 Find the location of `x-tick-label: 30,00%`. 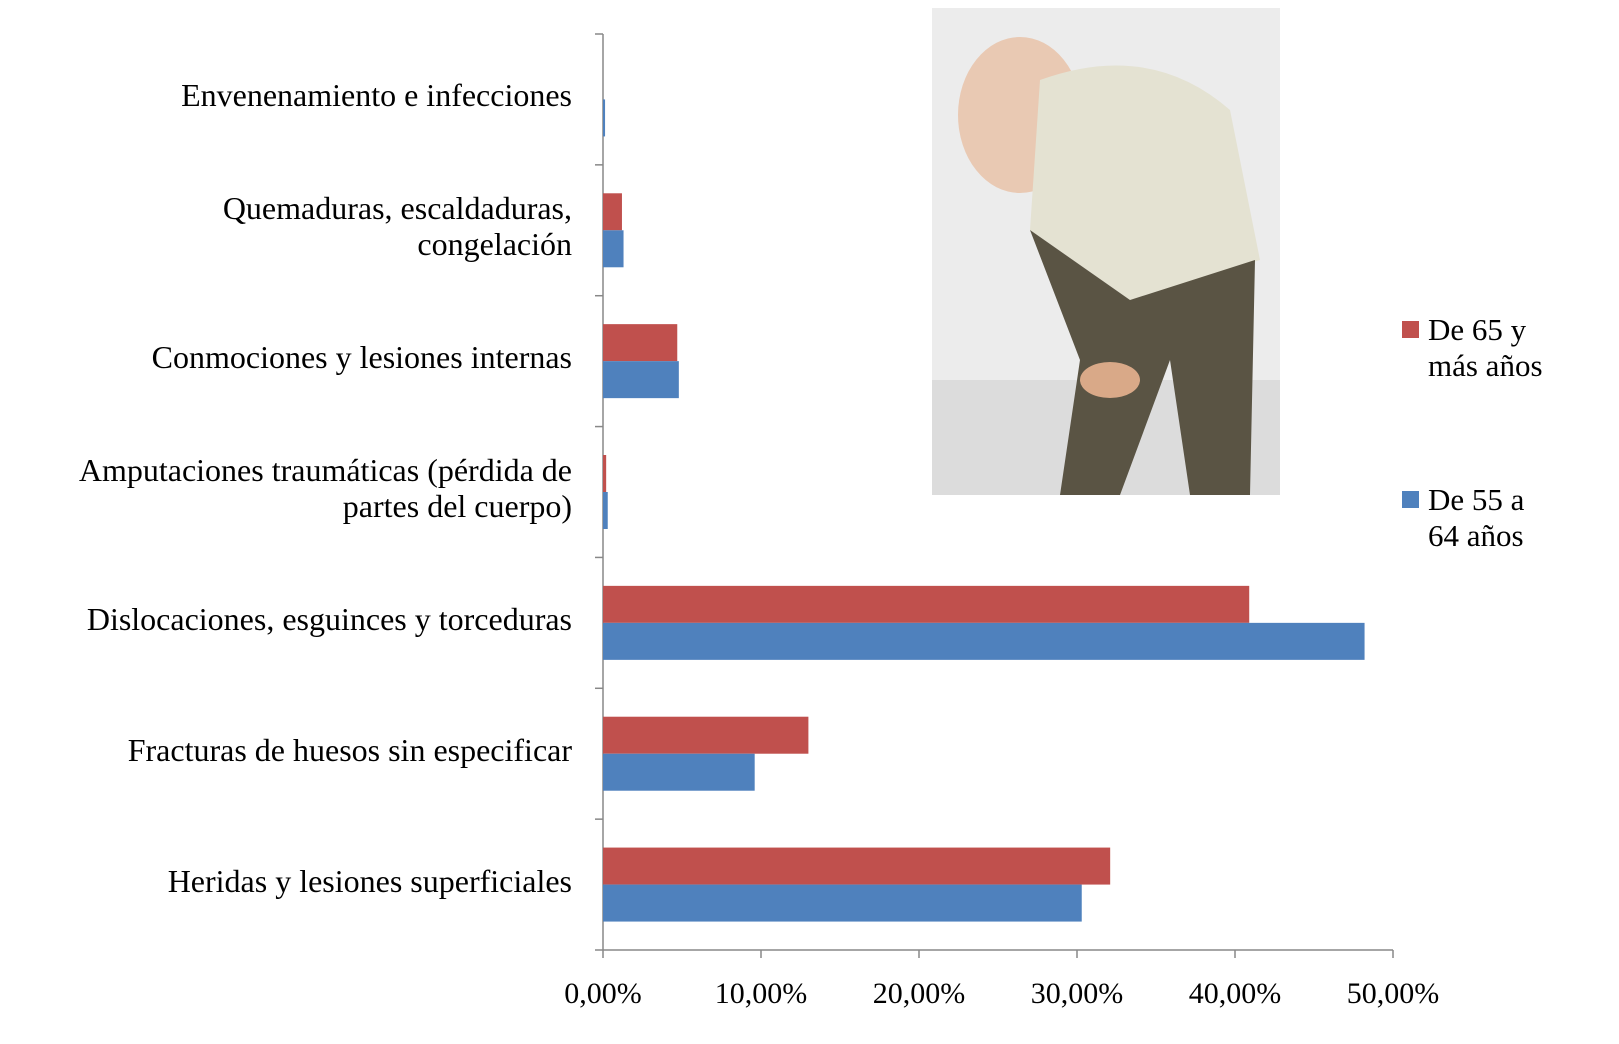

x-tick-label: 30,00% is located at coordinates (1077, 993).